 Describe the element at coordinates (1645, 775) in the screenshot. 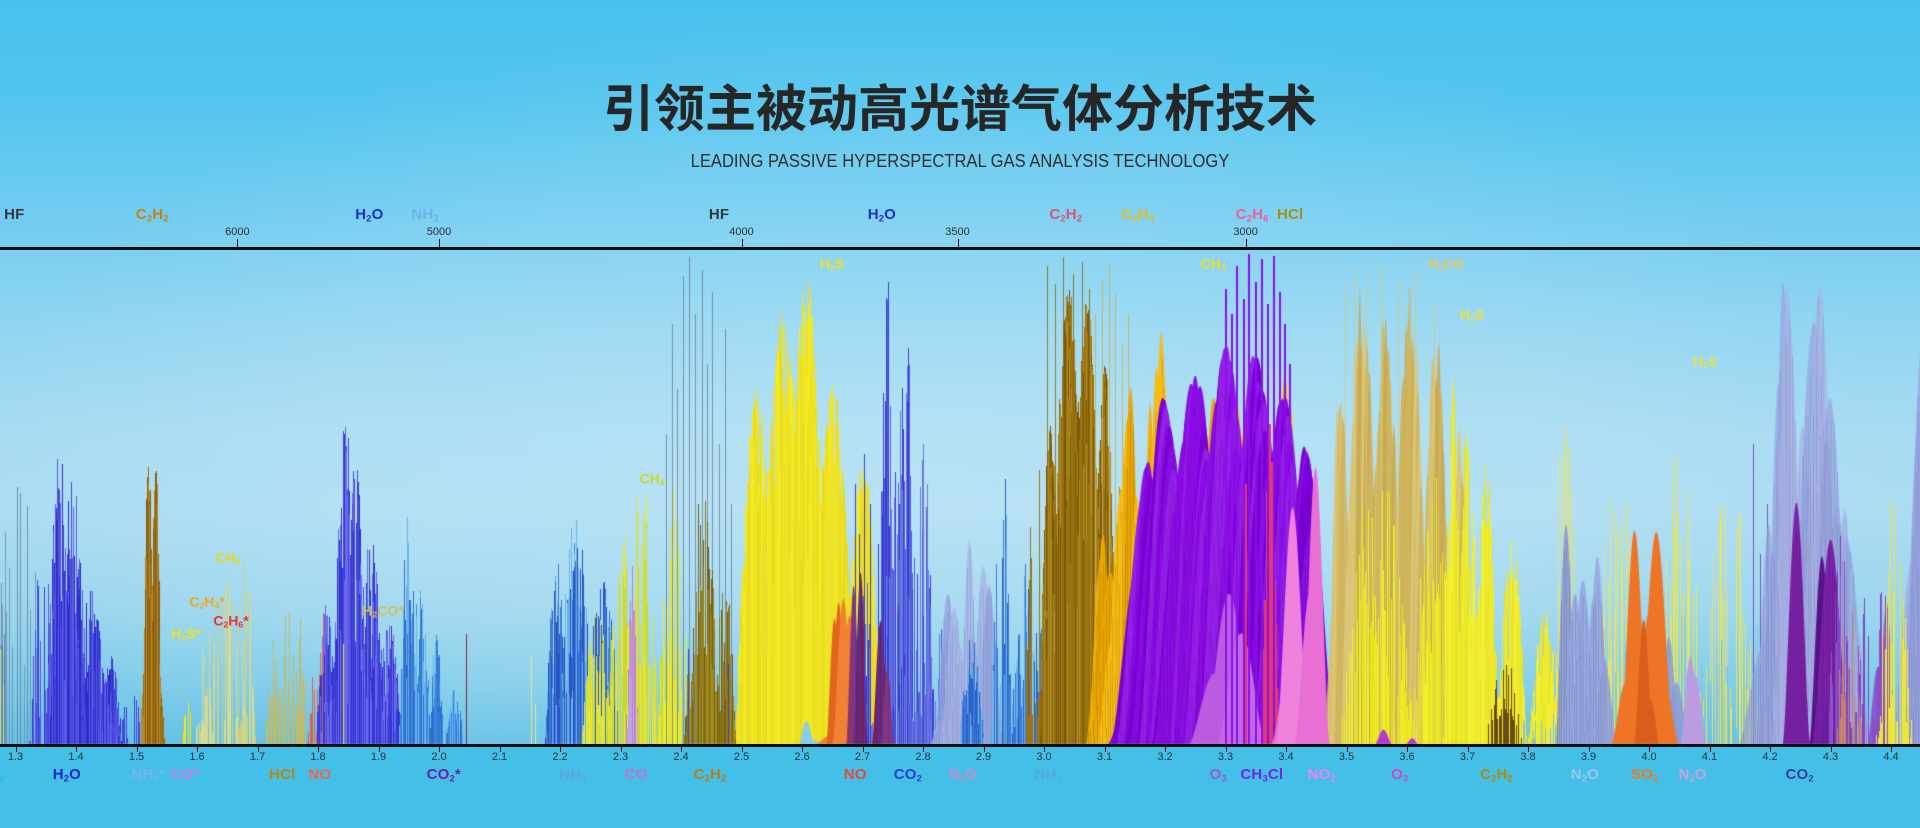

I see `gas-label-SO2: SO2` at that location.